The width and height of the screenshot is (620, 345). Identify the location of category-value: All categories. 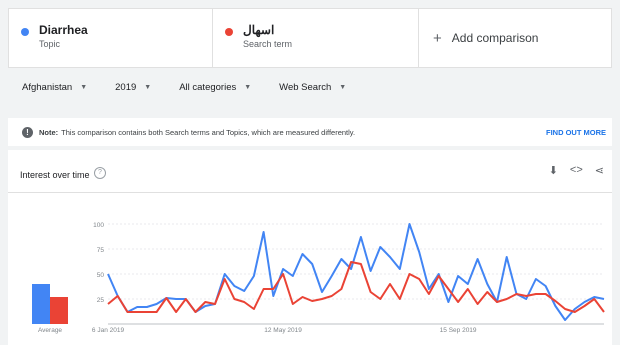
(208, 87).